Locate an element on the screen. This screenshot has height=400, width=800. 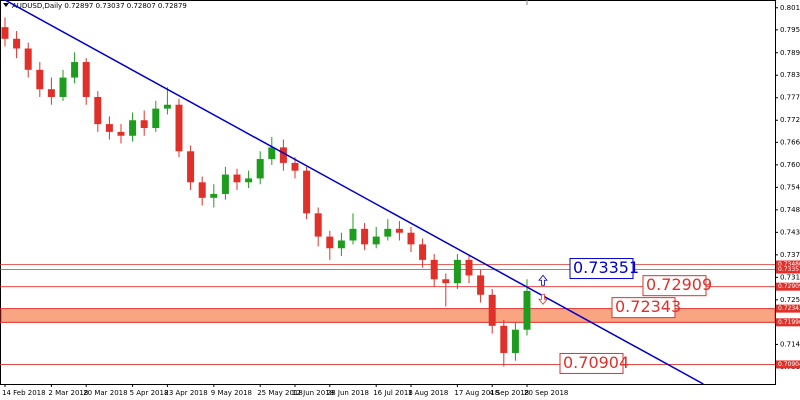
y-tick-label: 0.75470 is located at coordinates (790, 187).